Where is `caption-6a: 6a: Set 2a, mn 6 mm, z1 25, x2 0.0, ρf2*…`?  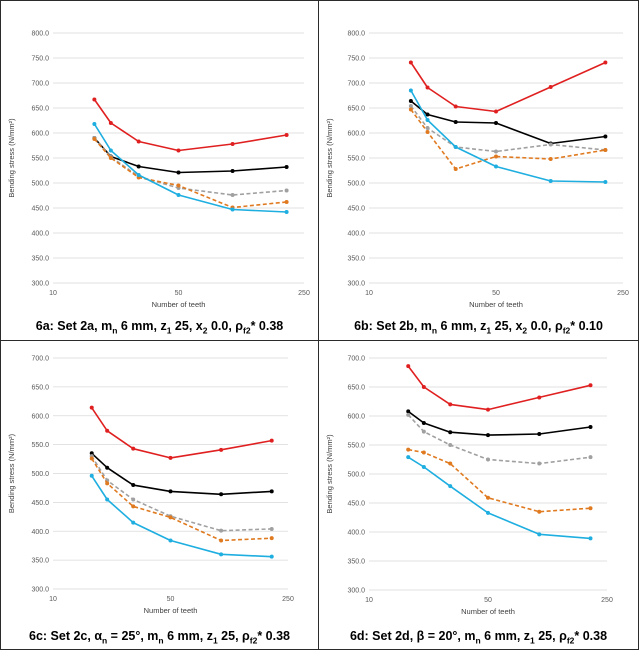 caption-6a: 6a: Set 2a, mn 6 mm, z1 25, x2 0.0, ρf2*… is located at coordinates (159, 327).